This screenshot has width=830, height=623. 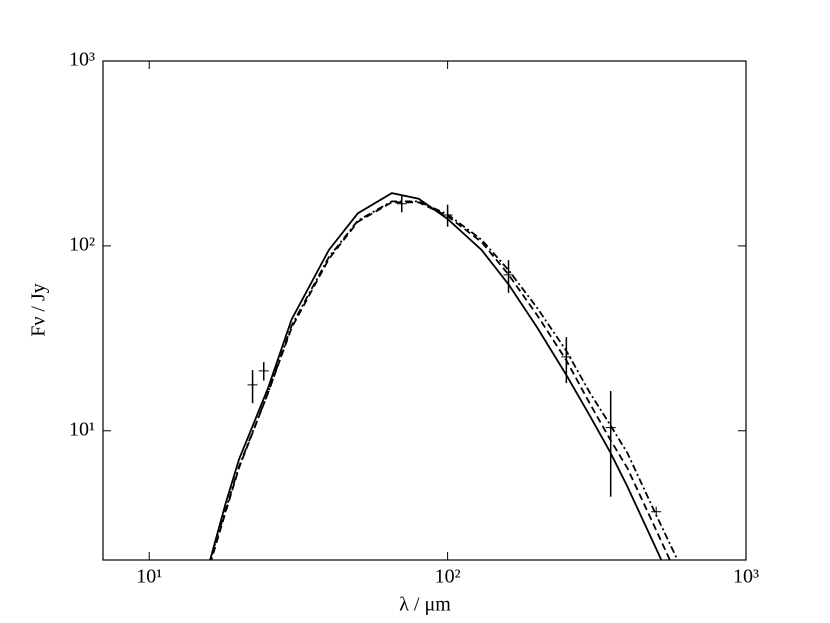 What do you see at coordinates (82, 60) in the screenshot?
I see `y-tick-label: 10³` at bounding box center [82, 60].